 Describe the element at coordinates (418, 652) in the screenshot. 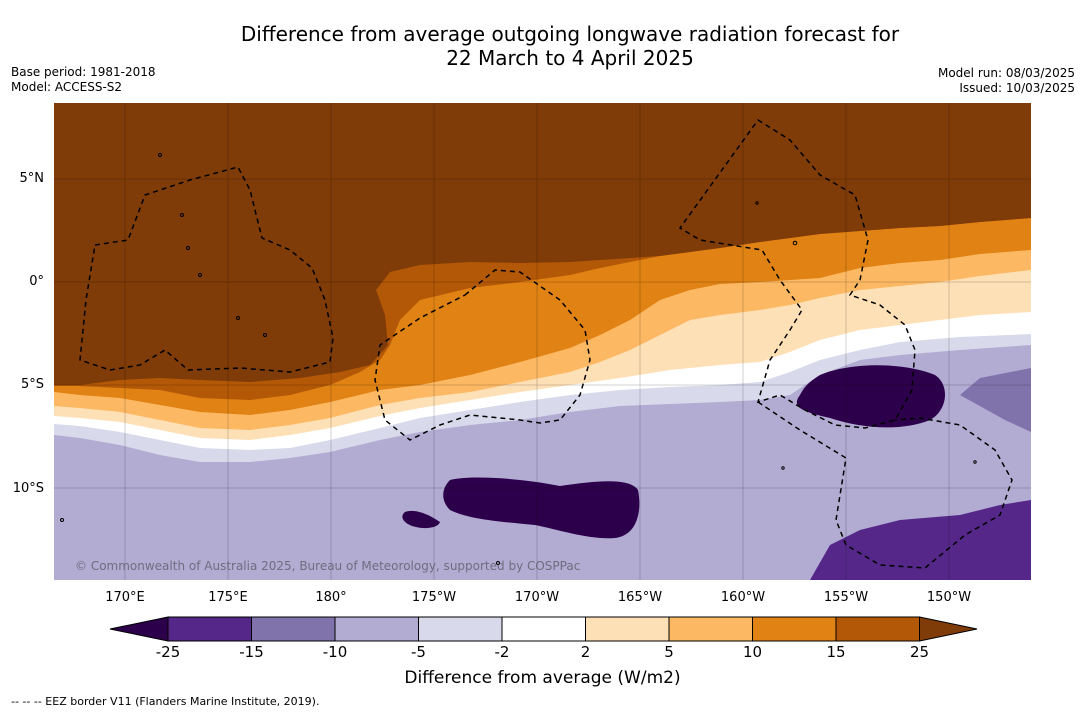

I see `colorbar-tick-4: -5` at that location.